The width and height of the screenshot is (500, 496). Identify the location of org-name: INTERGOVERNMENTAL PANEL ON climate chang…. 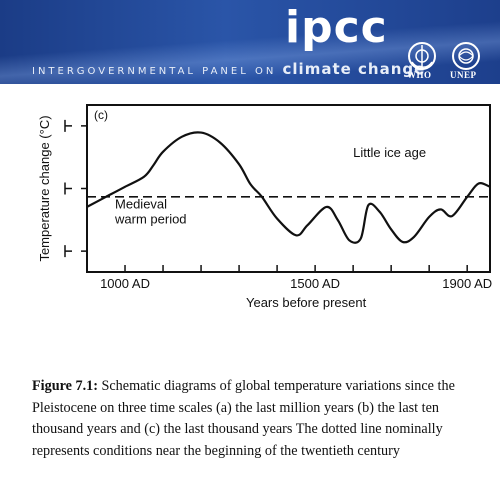
(228, 69).